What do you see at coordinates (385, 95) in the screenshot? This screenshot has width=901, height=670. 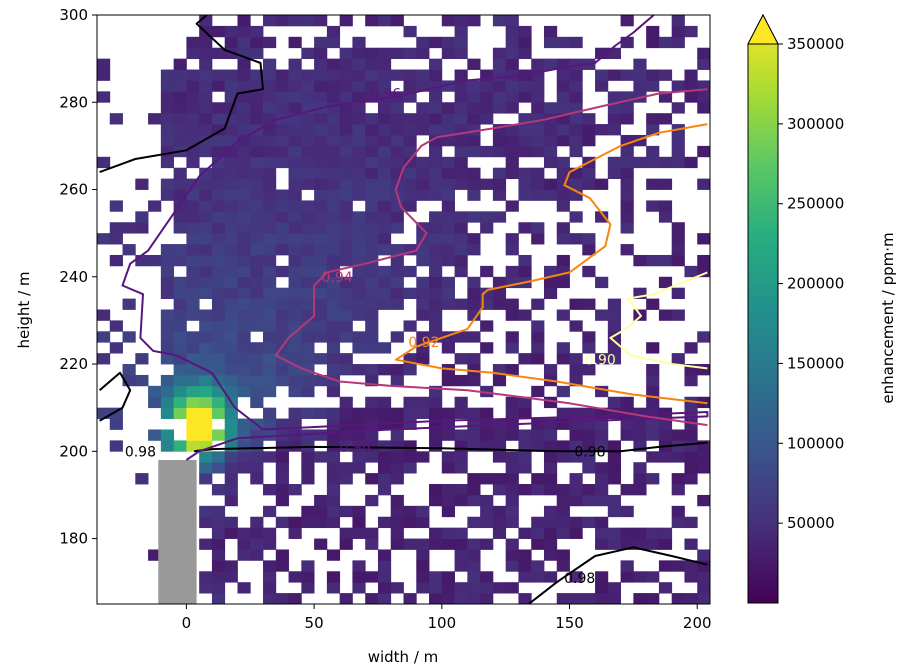 I see `contour-label: 0.96` at bounding box center [385, 95].